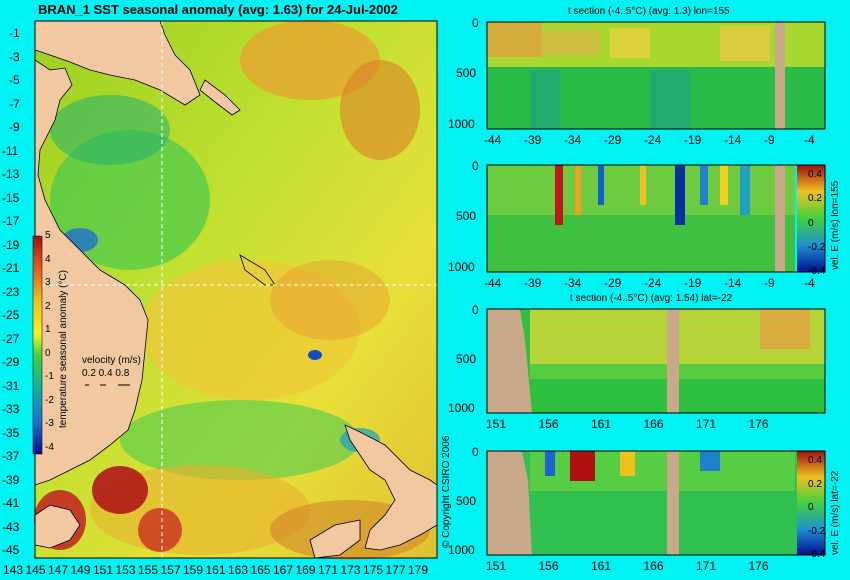  What do you see at coordinates (496, 566) in the screenshot?
I see `panel-4-x-tick: 151` at bounding box center [496, 566].